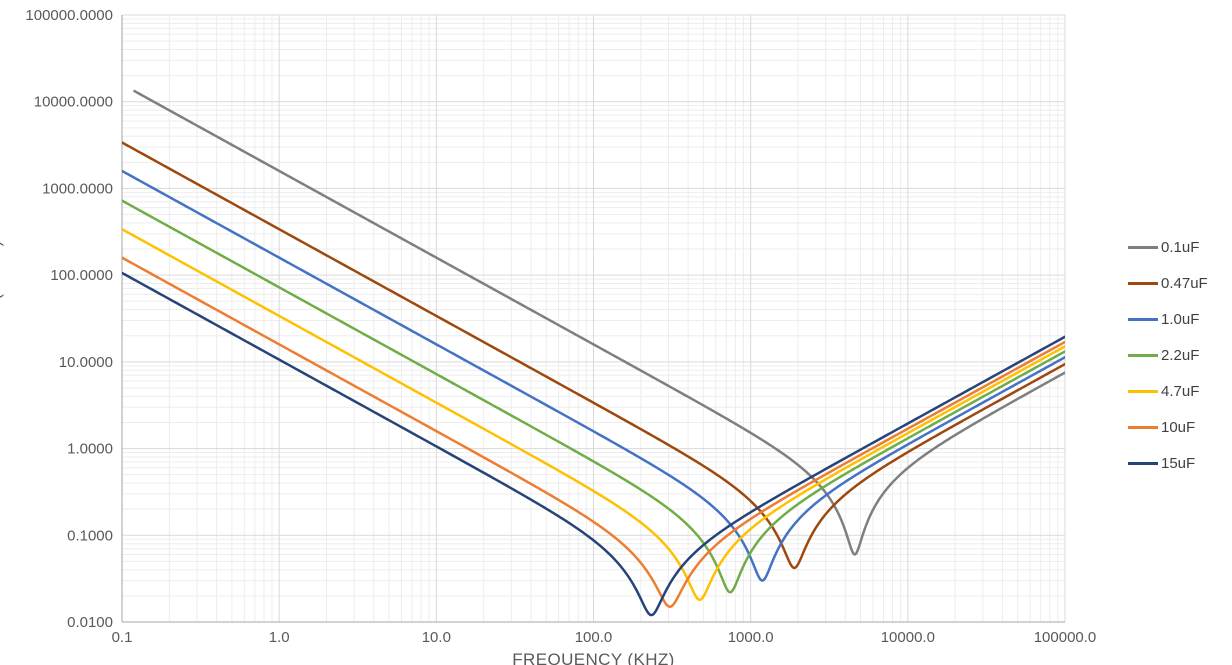  What do you see at coordinates (1184, 283) in the screenshot?
I see `legend-label: 0.47uF` at bounding box center [1184, 283].